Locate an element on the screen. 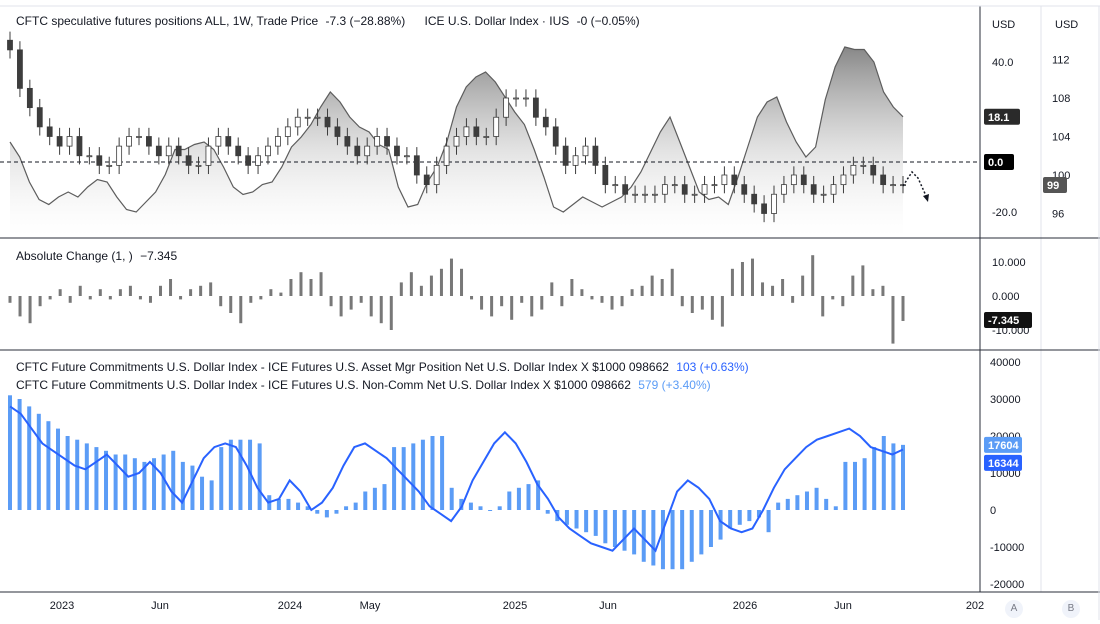  projection-arrow-dotted is located at coordinates (915, 184).